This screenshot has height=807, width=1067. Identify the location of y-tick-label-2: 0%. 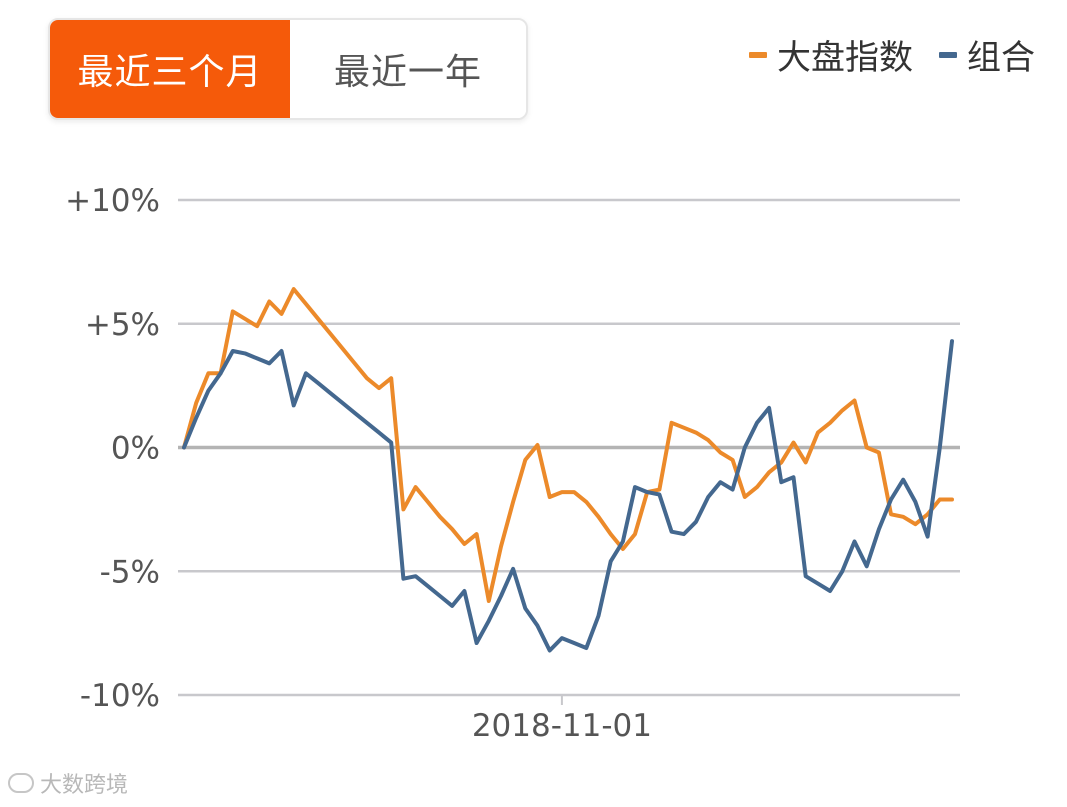
(135, 449).